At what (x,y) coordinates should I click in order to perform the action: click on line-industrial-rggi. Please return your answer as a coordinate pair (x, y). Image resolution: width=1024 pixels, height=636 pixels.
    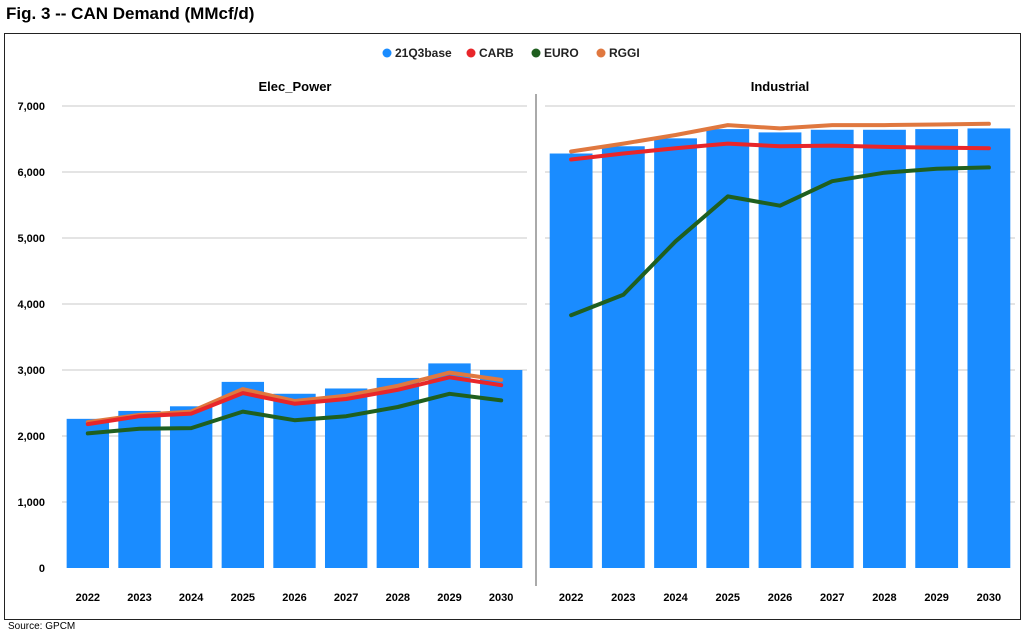
    Looking at the image, I should click on (780, 137).